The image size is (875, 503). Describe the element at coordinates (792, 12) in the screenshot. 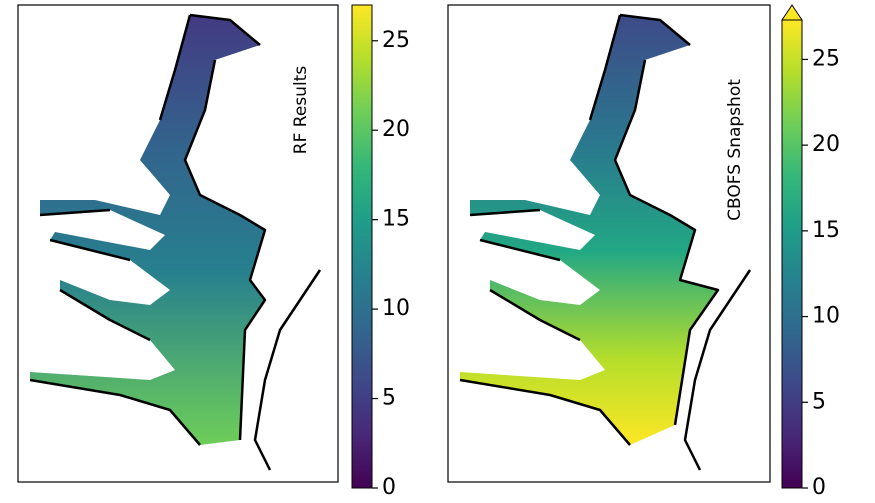

I see `colorbar-extend` at that location.